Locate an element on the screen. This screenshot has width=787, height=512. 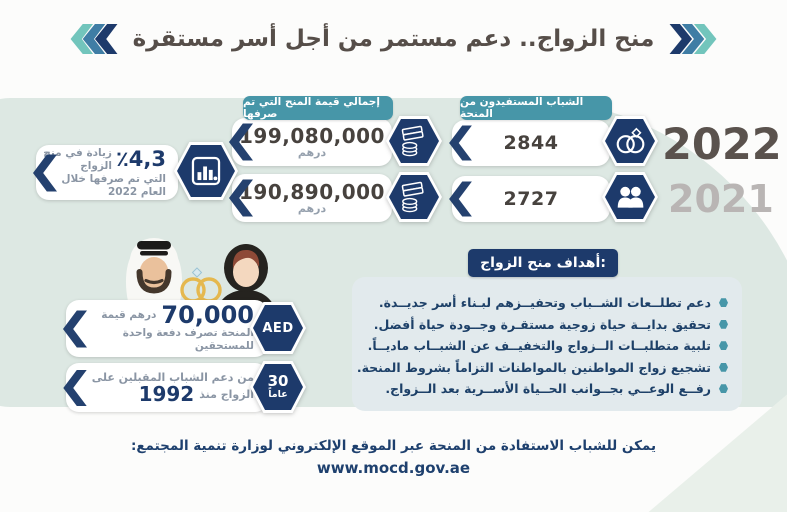
wedding-rings-icon is located at coordinates (630, 140).